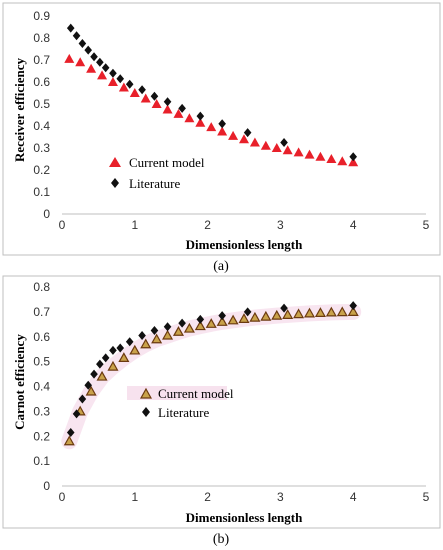 The image size is (443, 550). What do you see at coordinates (157, 173) in the screenshot?
I see `panel-a-legend: Current model Literature` at bounding box center [157, 173].